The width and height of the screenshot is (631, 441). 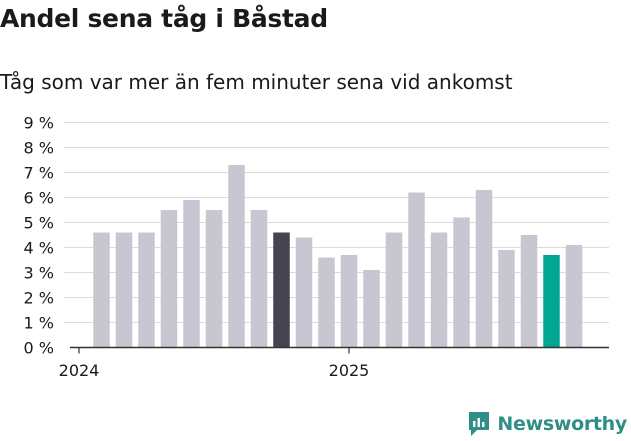 What do you see at coordinates (39, 173) in the screenshot?
I see `y-tick-label: 7 %` at bounding box center [39, 173].